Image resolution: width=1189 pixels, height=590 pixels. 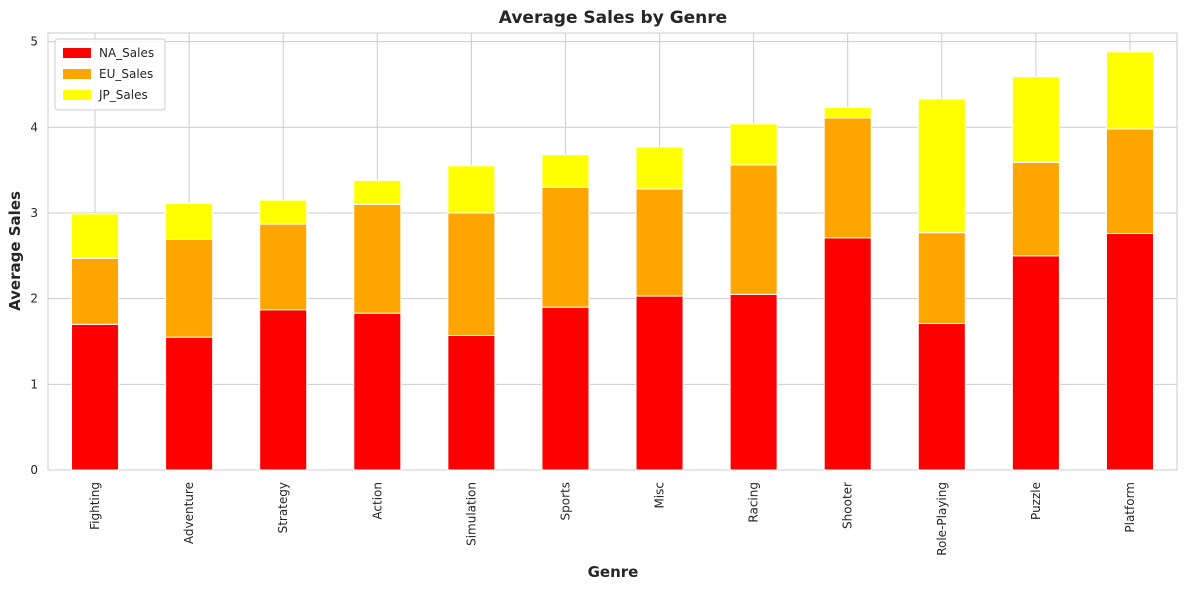 I want to click on bar-jp-sales-strategy, so click(x=283, y=212).